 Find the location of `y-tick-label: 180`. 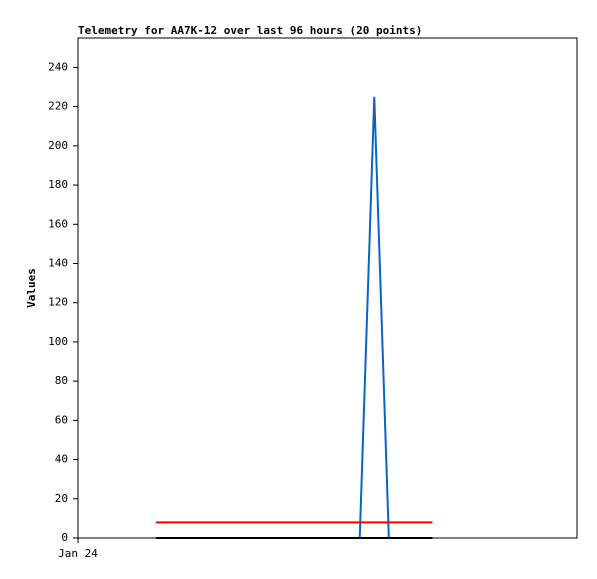

y-tick-label: 180 is located at coordinates (58, 184).